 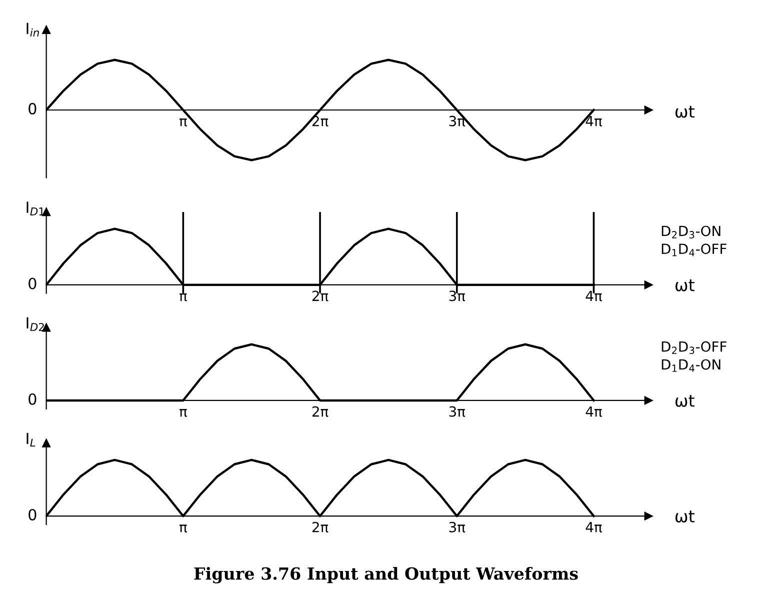 What do you see at coordinates (35, 324) in the screenshot?
I see `y-axis-title: I$_{D2}$` at bounding box center [35, 324].